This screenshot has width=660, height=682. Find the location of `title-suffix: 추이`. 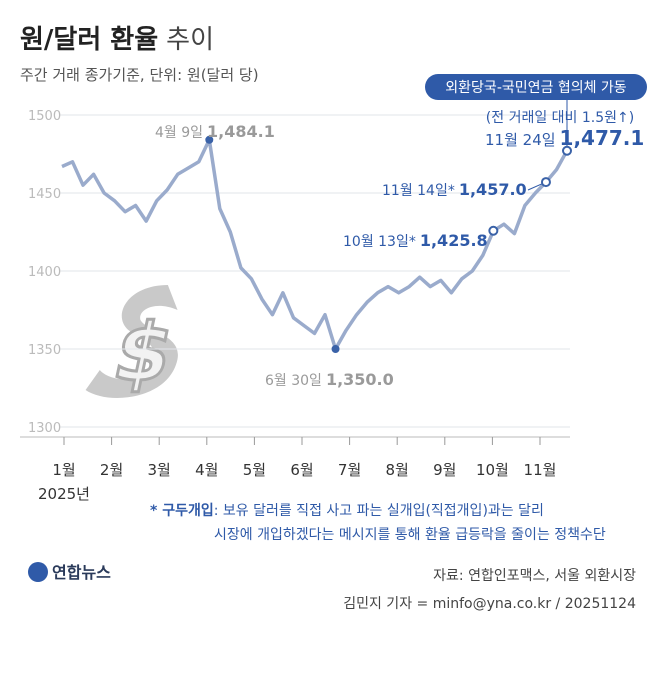

title-suffix: 추이 is located at coordinates (190, 40).